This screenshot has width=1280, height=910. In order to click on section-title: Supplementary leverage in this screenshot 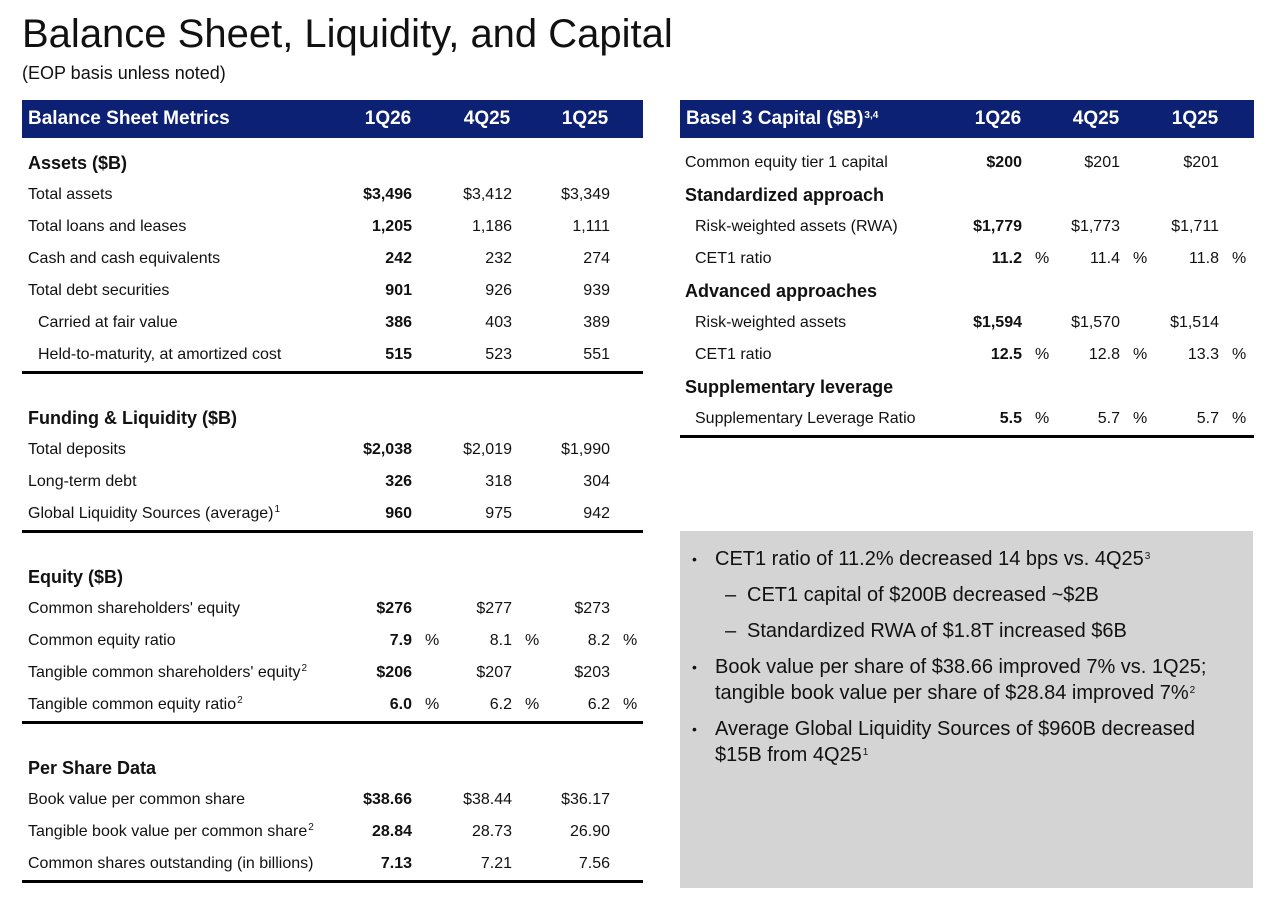, I will do `click(789, 387)`.